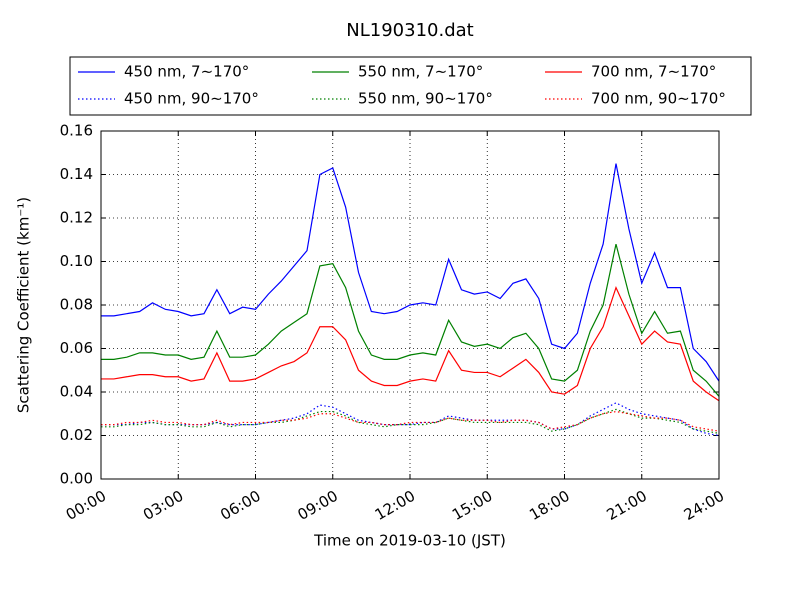 This screenshot has height=600, width=800. Describe the element at coordinates (658, 99) in the screenshot. I see `legend-label: 700 nm, 90∼170°` at that location.